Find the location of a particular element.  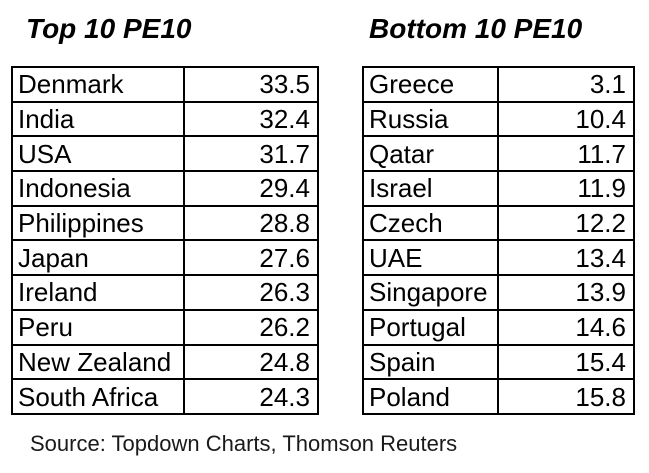

table-row: Portugal 14.6 is located at coordinates (498, 327).